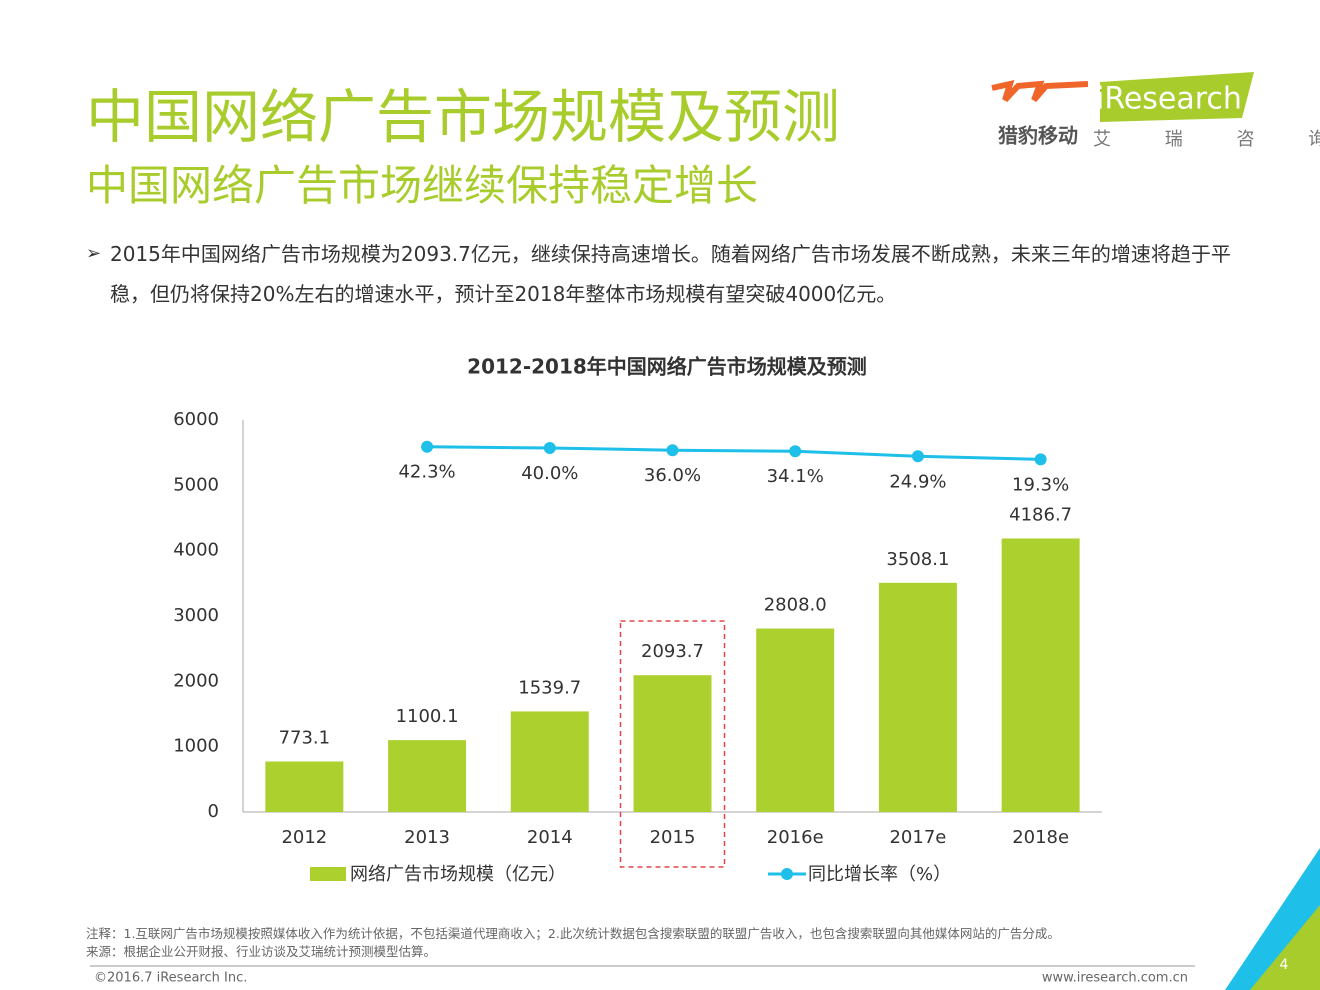  What do you see at coordinates (196, 615) in the screenshot?
I see `y-tick-label: 3000` at bounding box center [196, 615].